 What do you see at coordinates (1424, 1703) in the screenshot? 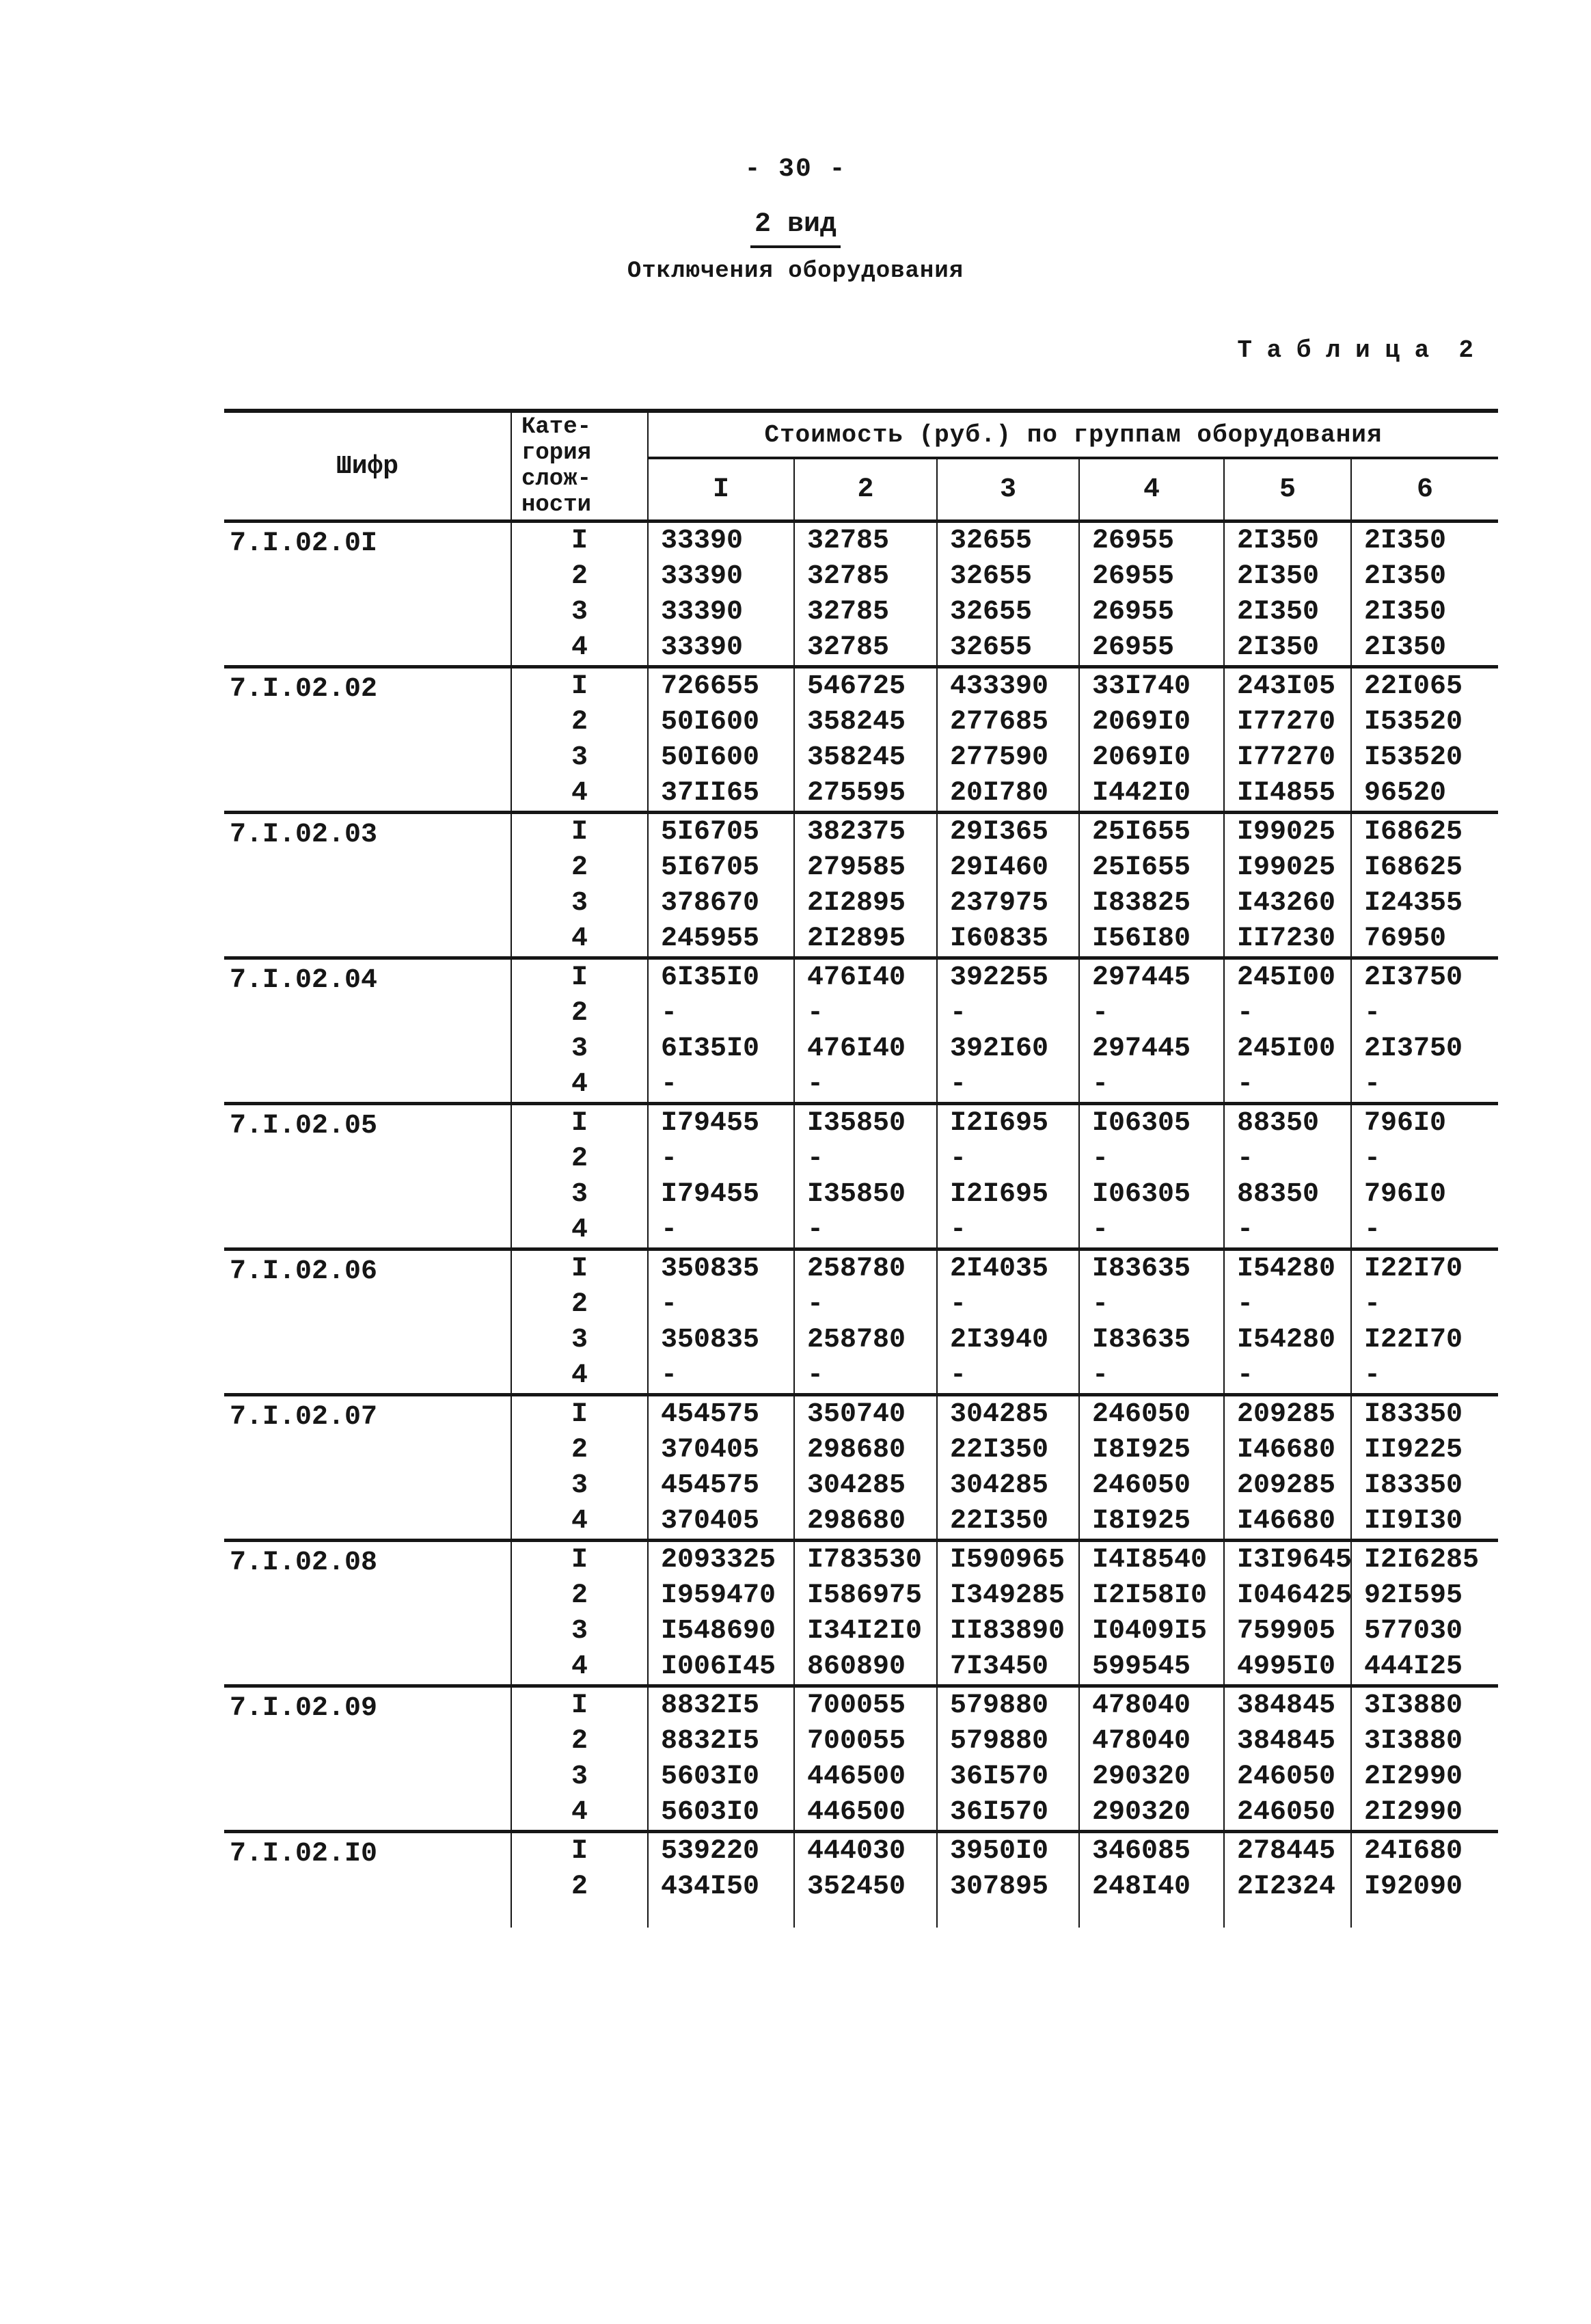
I see `value-cell: 3I3880` at bounding box center [1424, 1703].